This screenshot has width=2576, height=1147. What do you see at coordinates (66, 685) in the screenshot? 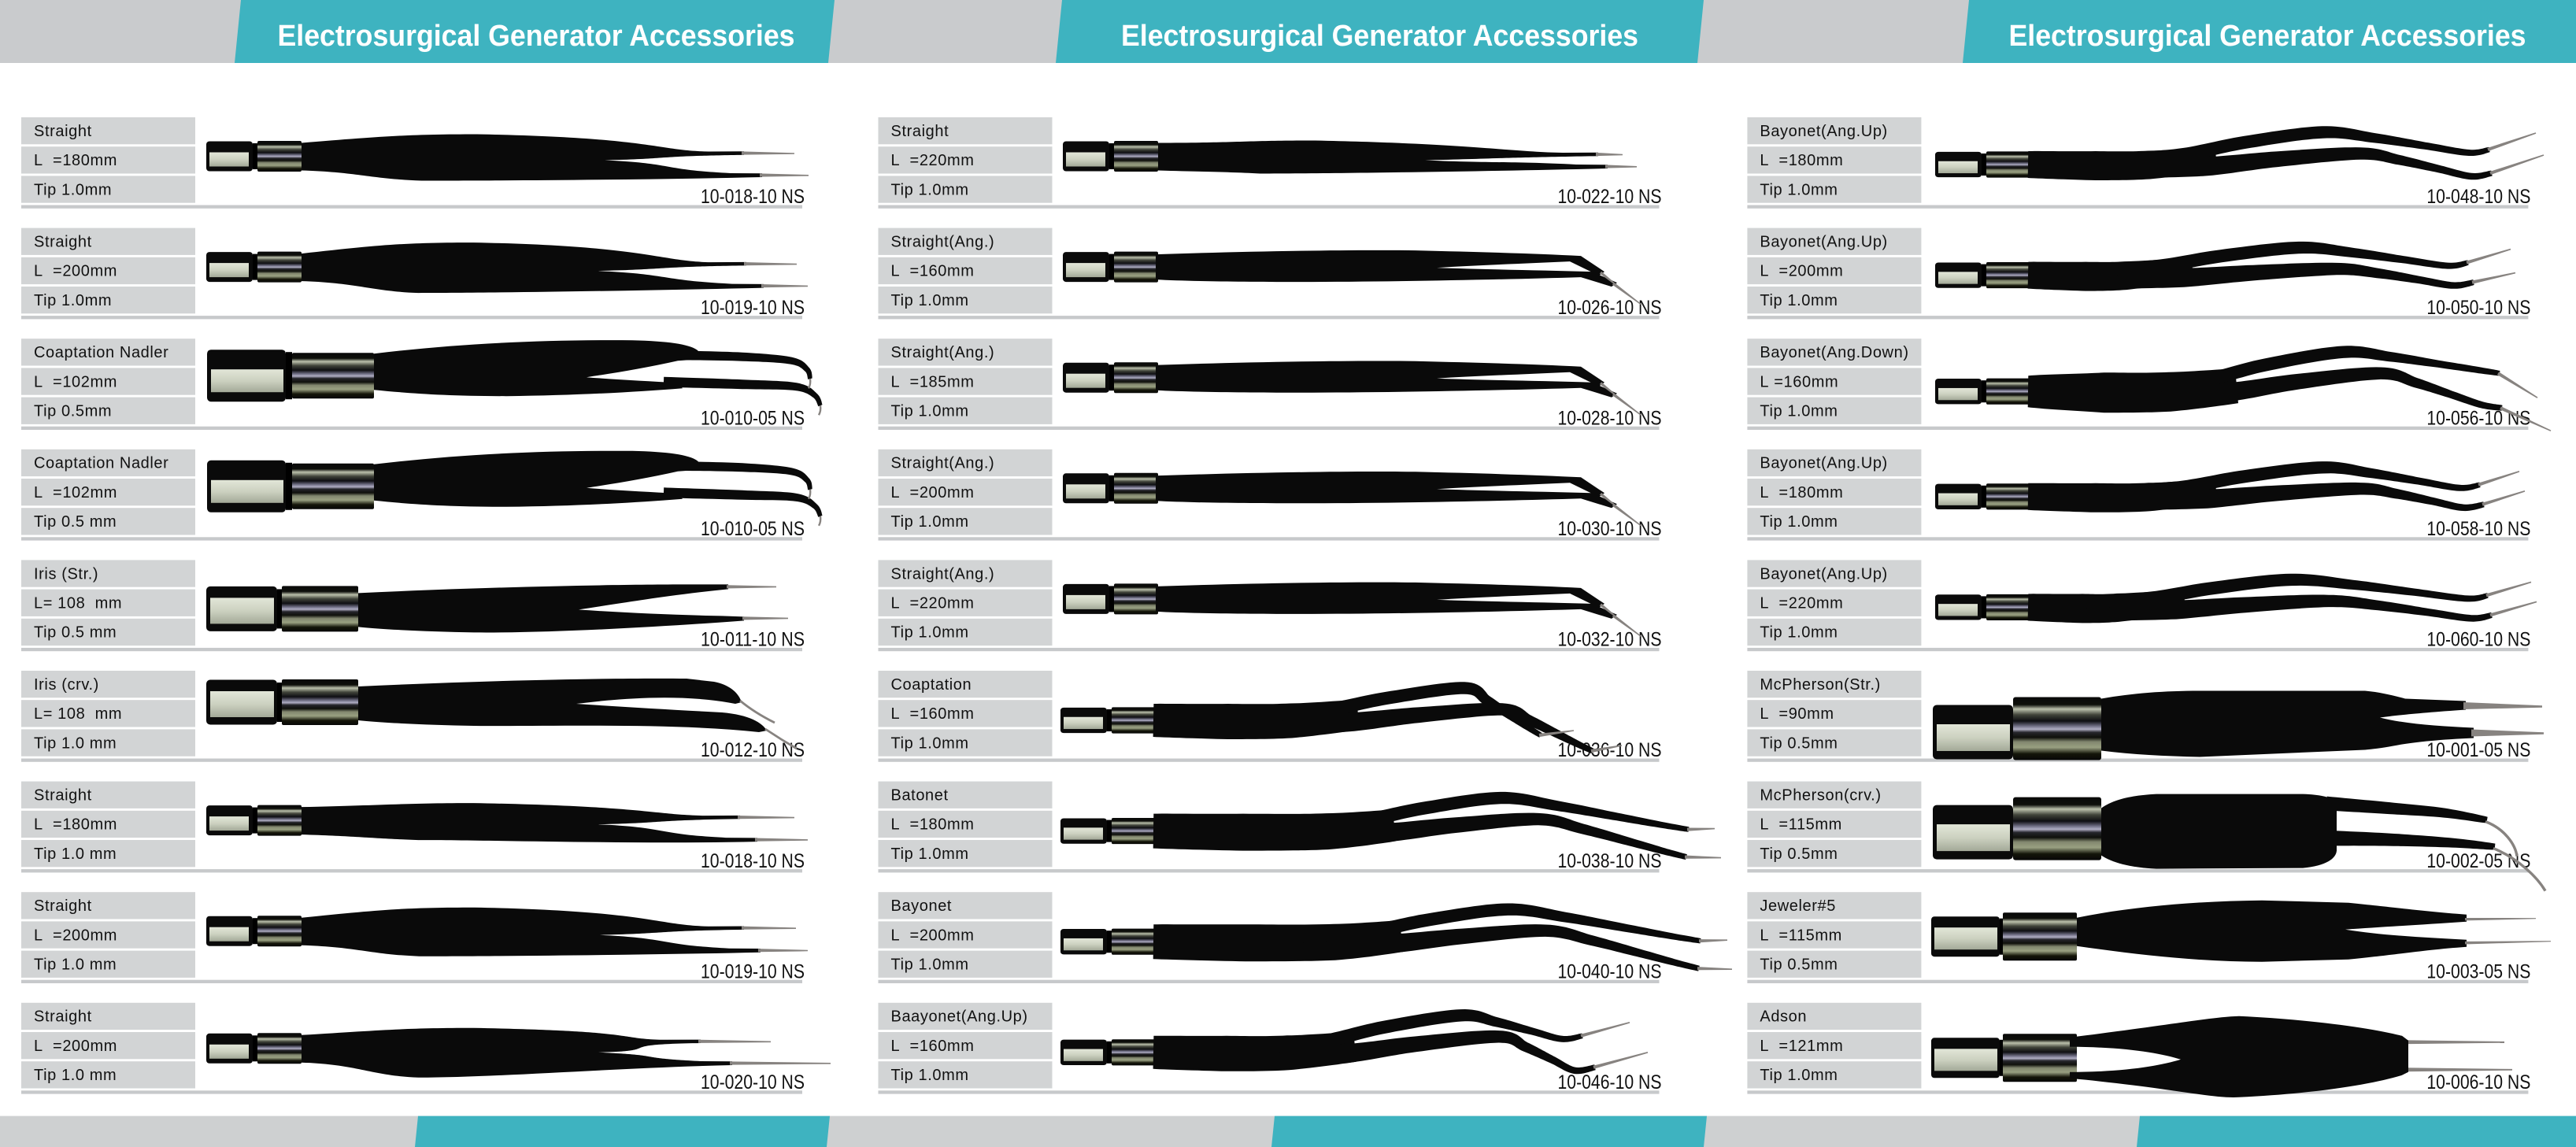
I see `svg-text: Iris (crv.)` at bounding box center [66, 685].